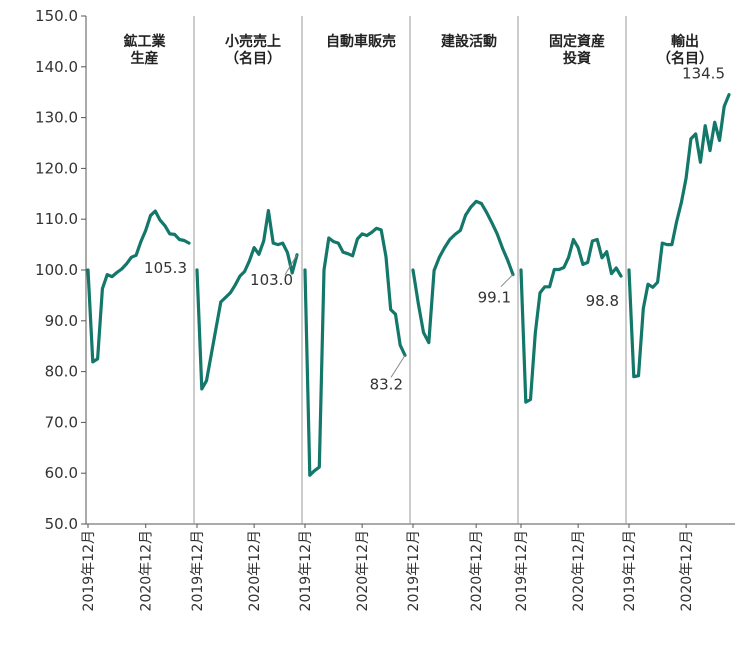  Describe the element at coordinates (577, 41) in the screenshot. I see `panel-title: 固定資産` at that location.